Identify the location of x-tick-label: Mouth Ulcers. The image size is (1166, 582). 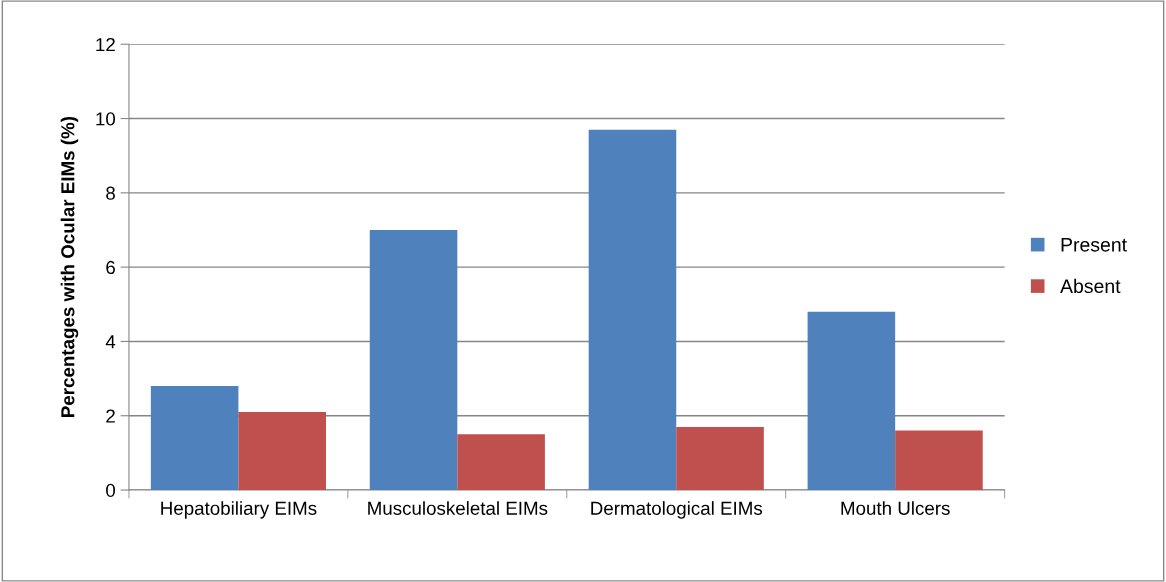
(895, 508).